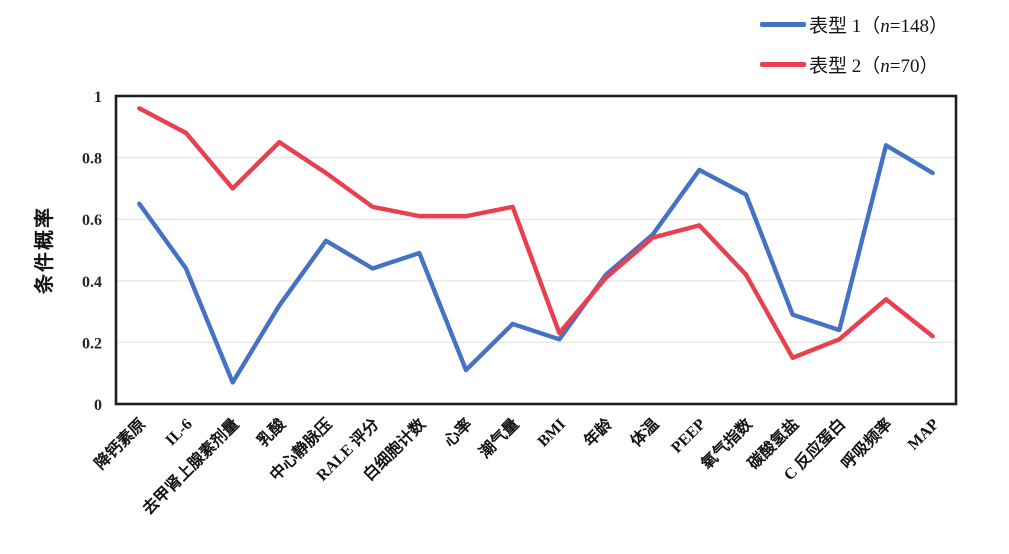 The width and height of the screenshot is (1009, 554). What do you see at coordinates (119, 443) in the screenshot?
I see `x-category-label: 降钙素原` at bounding box center [119, 443].